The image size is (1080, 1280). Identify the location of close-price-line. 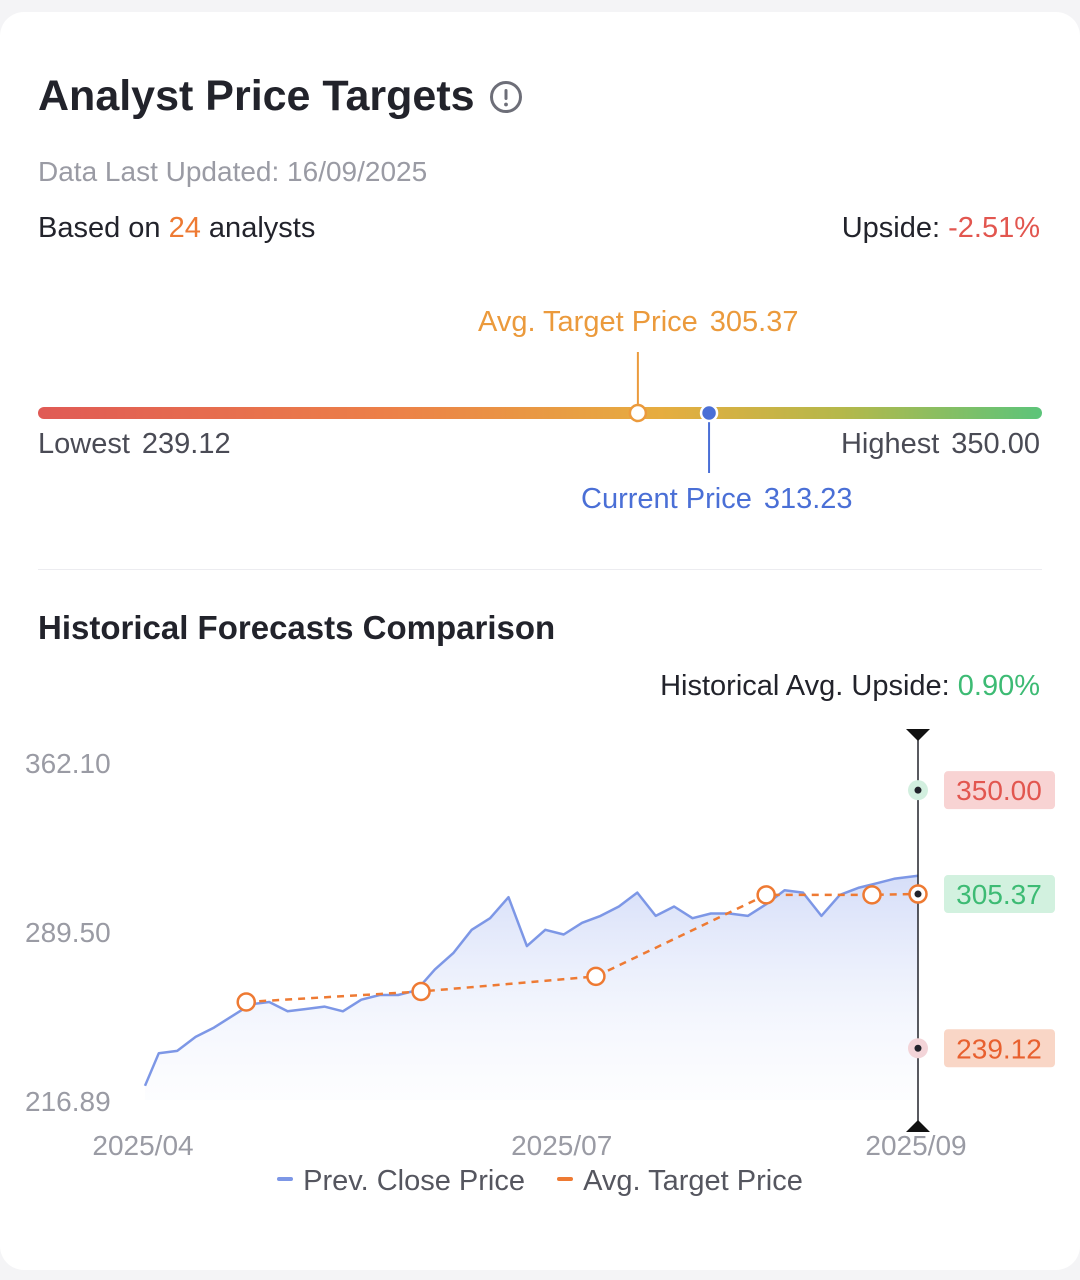
(531, 980).